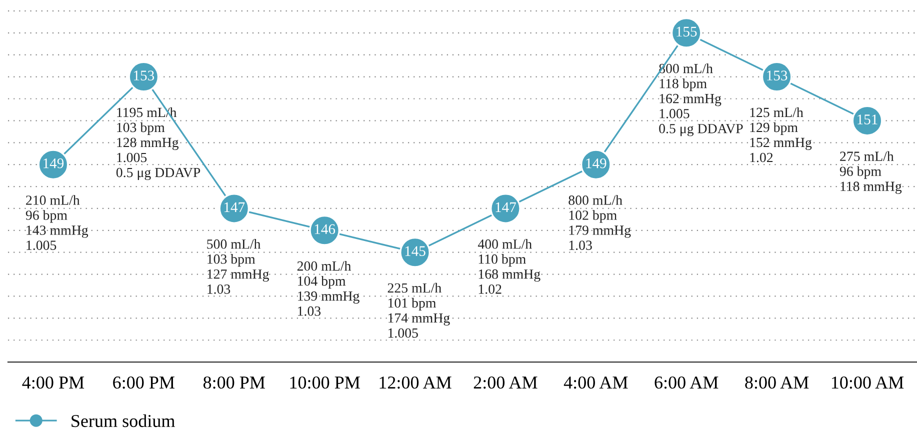 The height and width of the screenshot is (447, 917). What do you see at coordinates (781, 134) in the screenshot?
I see `annotation: 125 mL/h 129 bpm 152 mmHg 1.02` at bounding box center [781, 134].